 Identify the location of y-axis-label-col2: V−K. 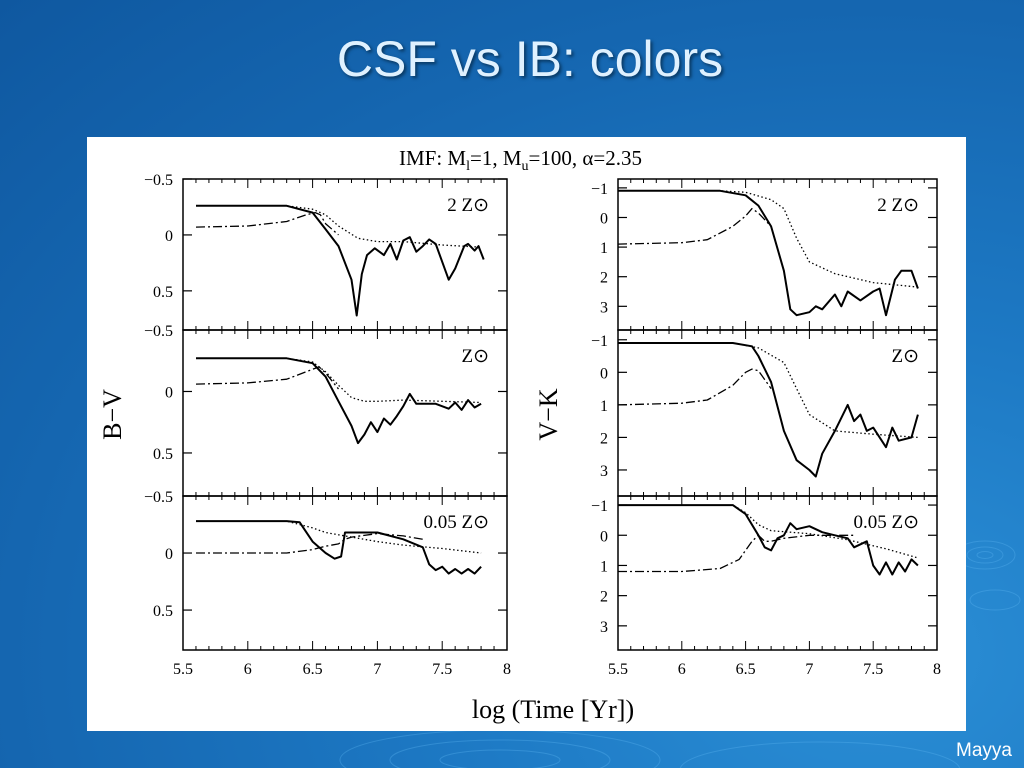
(548, 414).